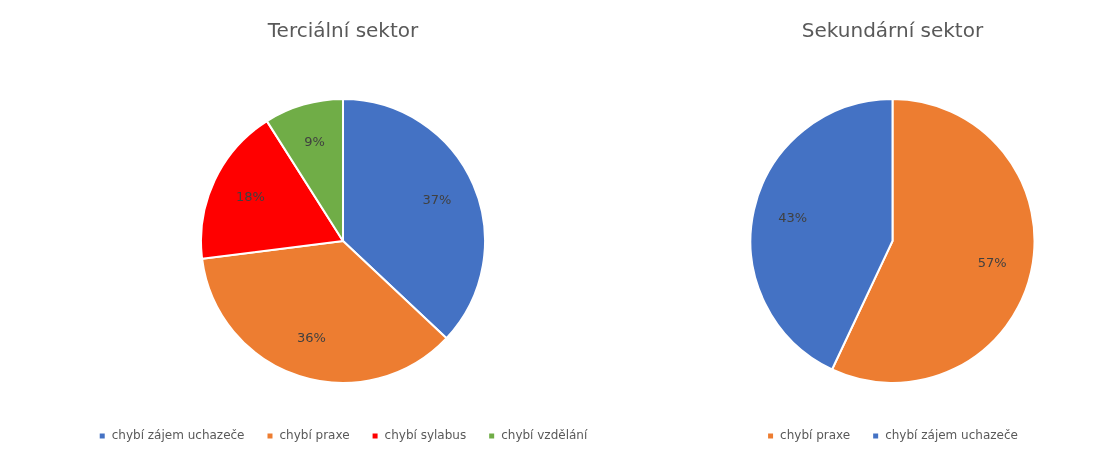 The image size is (1099, 462). Describe the element at coordinates (314, 142) in the screenshot. I see `data-label: 9%` at that location.